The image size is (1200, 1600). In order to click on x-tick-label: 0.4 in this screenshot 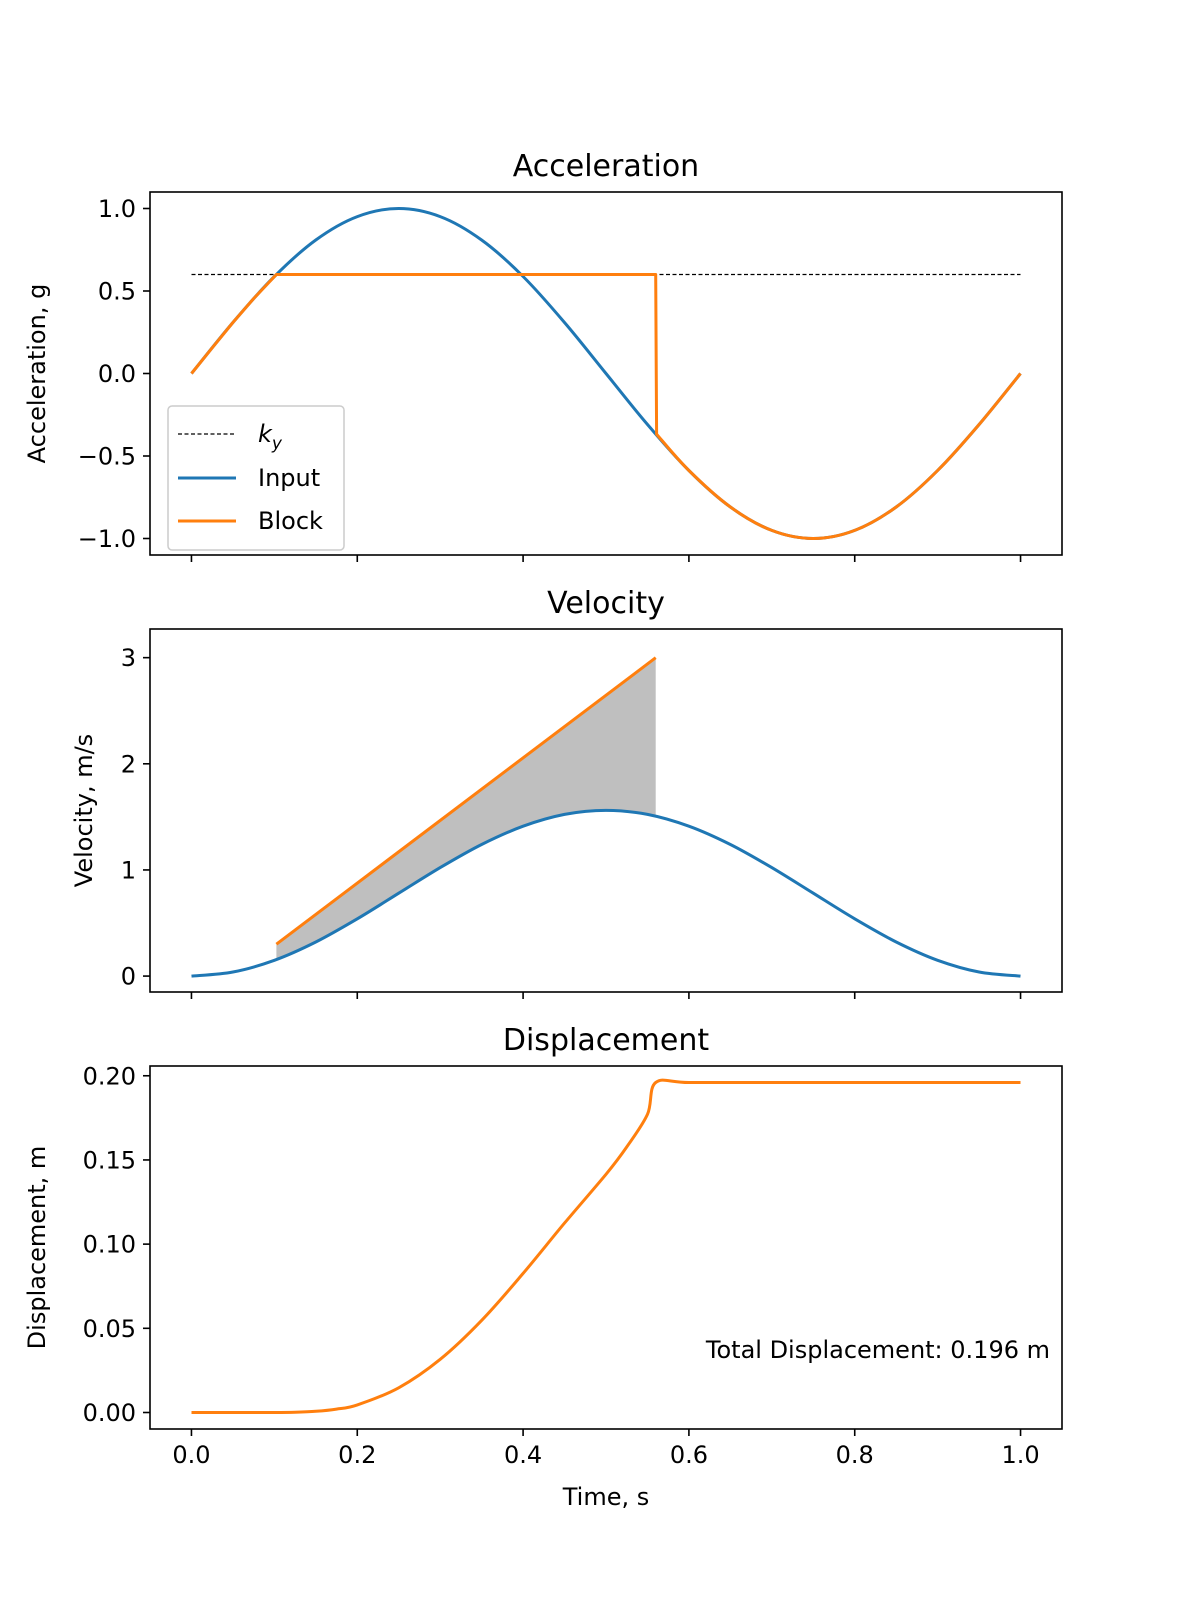, I will do `click(523, 1455)`.